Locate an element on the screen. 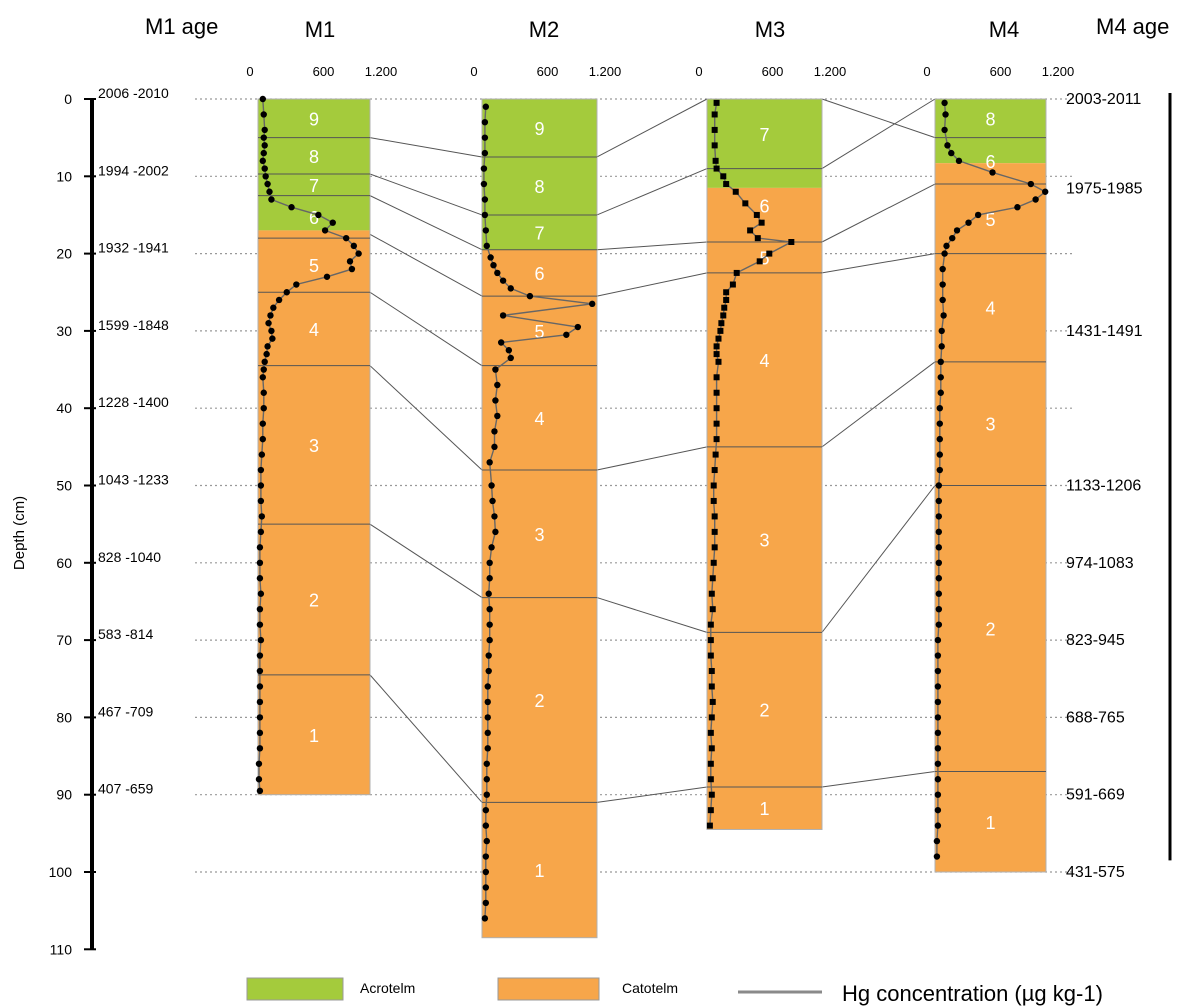 Image resolution: width=1182 pixels, height=1007 pixels. right-age-label: 2003-2011 is located at coordinates (1103, 99).